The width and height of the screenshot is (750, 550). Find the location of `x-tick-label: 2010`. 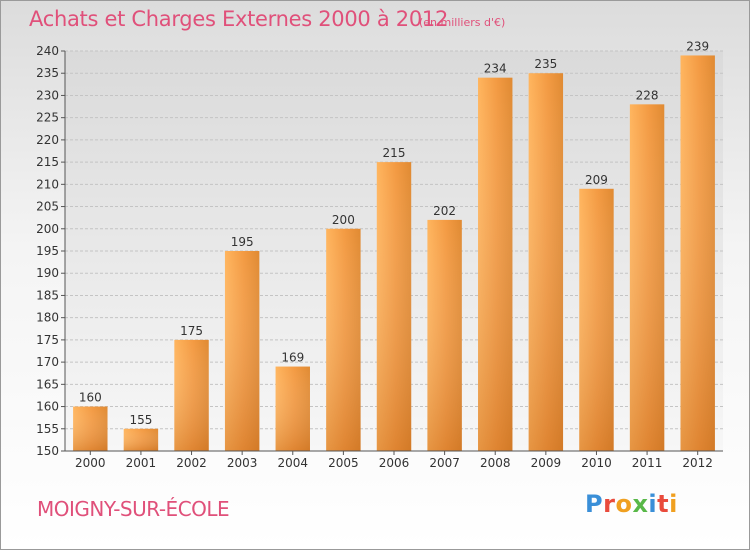

x-tick-label: 2010 is located at coordinates (596, 463).